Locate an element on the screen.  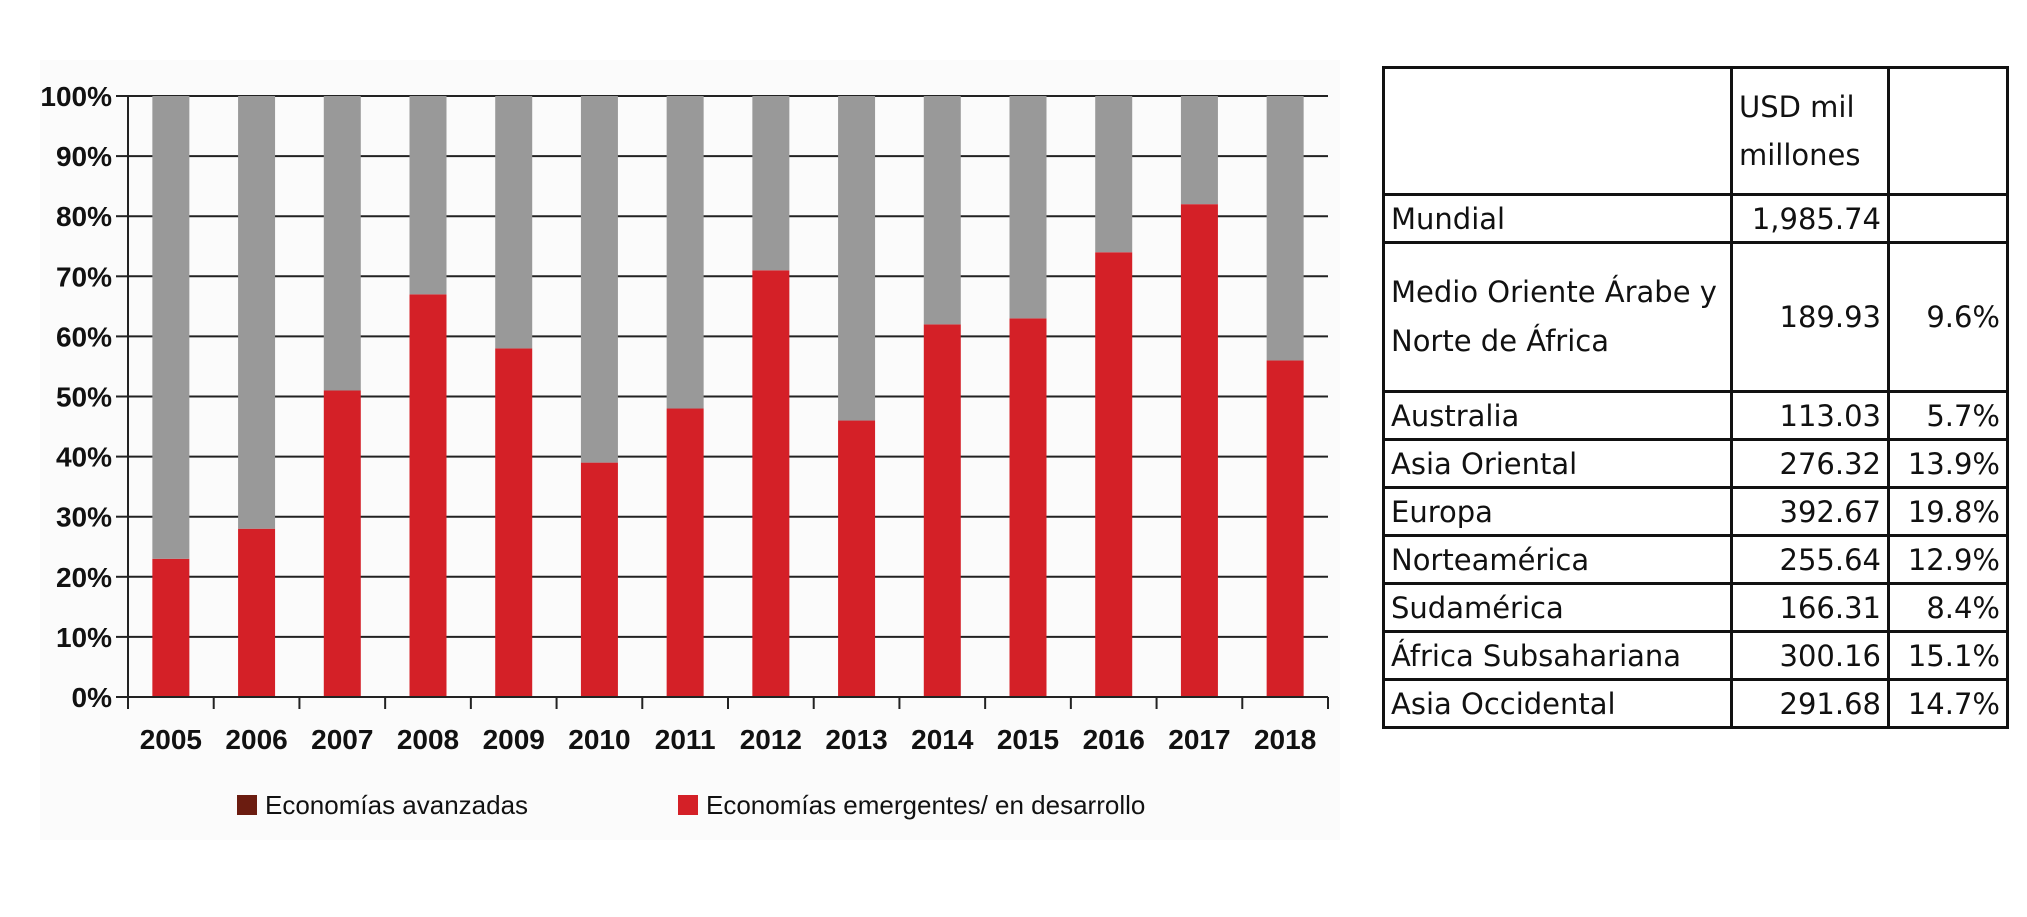
bar-emerging-2014 is located at coordinates (942, 510).